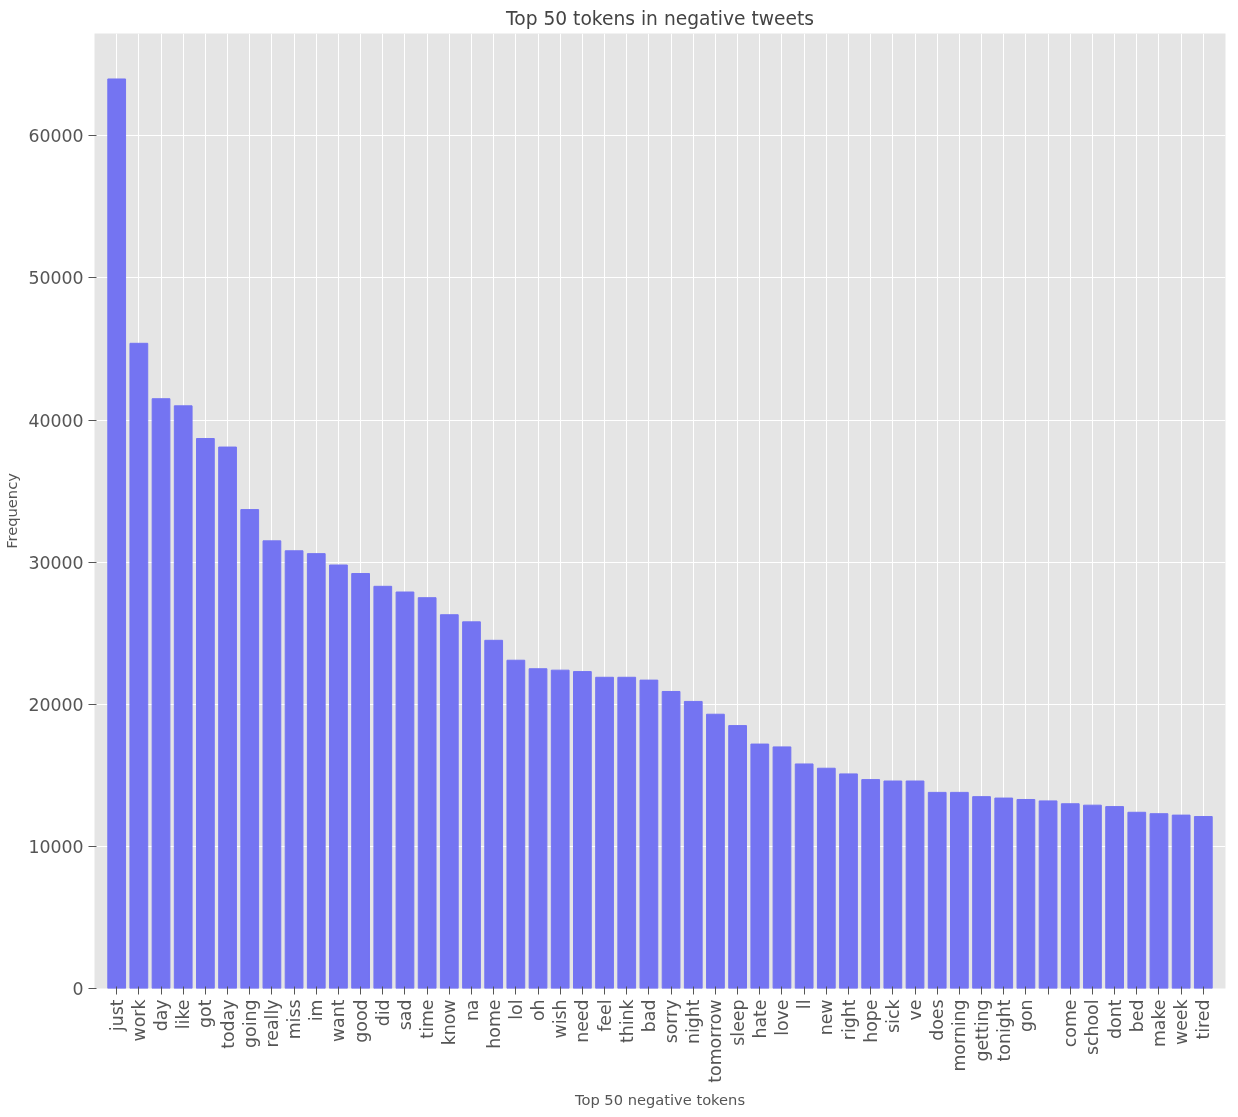 This screenshot has width=1238, height=1117. What do you see at coordinates (271, 1023) in the screenshot?
I see `x-tick-label: really` at bounding box center [271, 1023].